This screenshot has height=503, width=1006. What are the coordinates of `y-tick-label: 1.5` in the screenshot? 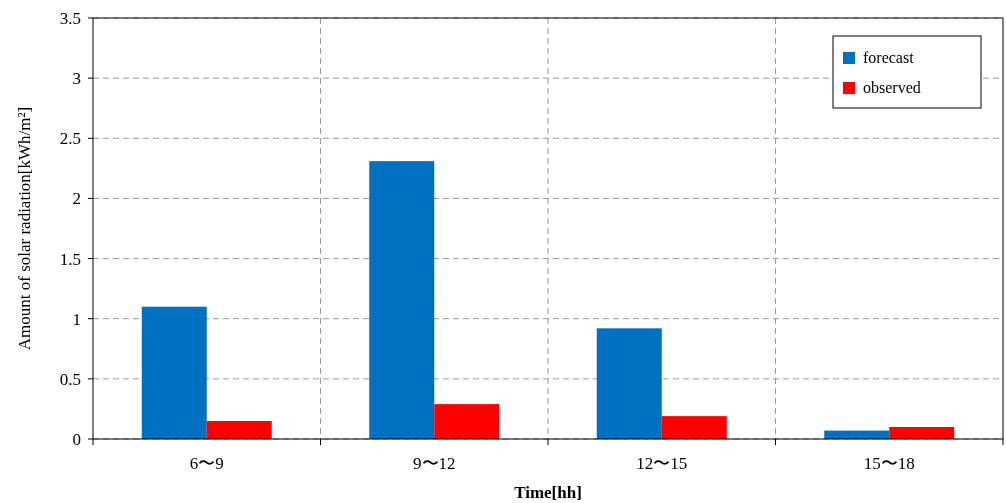 It's located at (70, 259).